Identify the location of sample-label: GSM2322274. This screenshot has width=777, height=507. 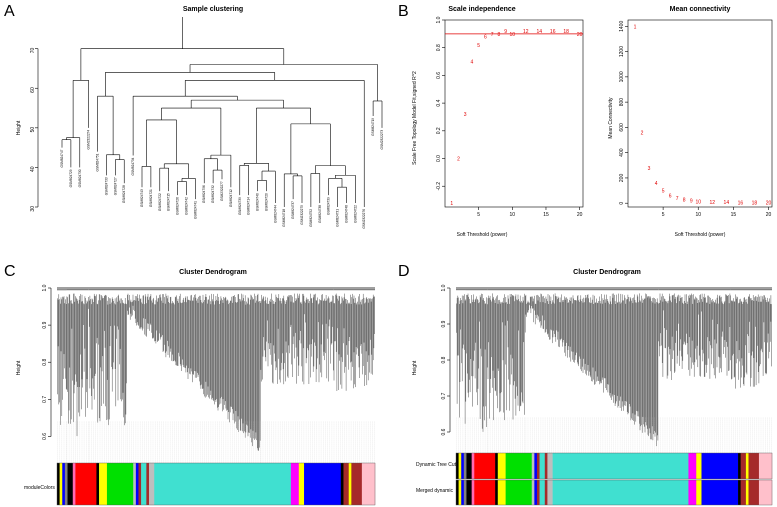
(89, 140).